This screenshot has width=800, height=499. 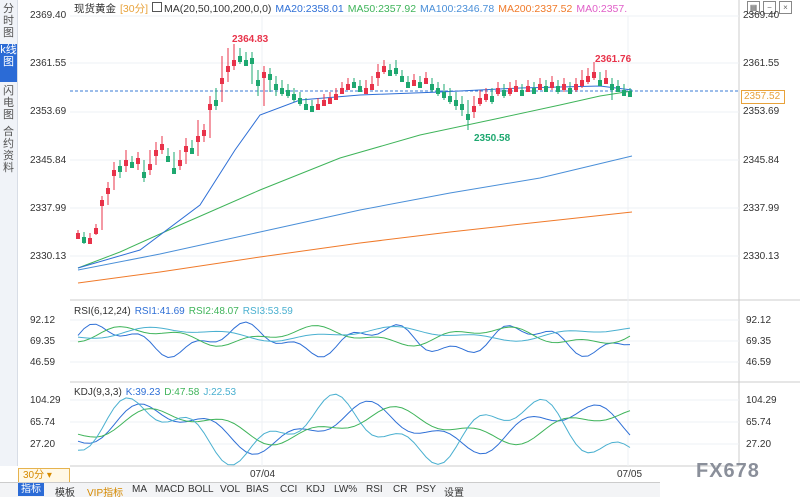 What do you see at coordinates (65, 493) in the screenshot?
I see `tab-templates: 模板` at bounding box center [65, 493].